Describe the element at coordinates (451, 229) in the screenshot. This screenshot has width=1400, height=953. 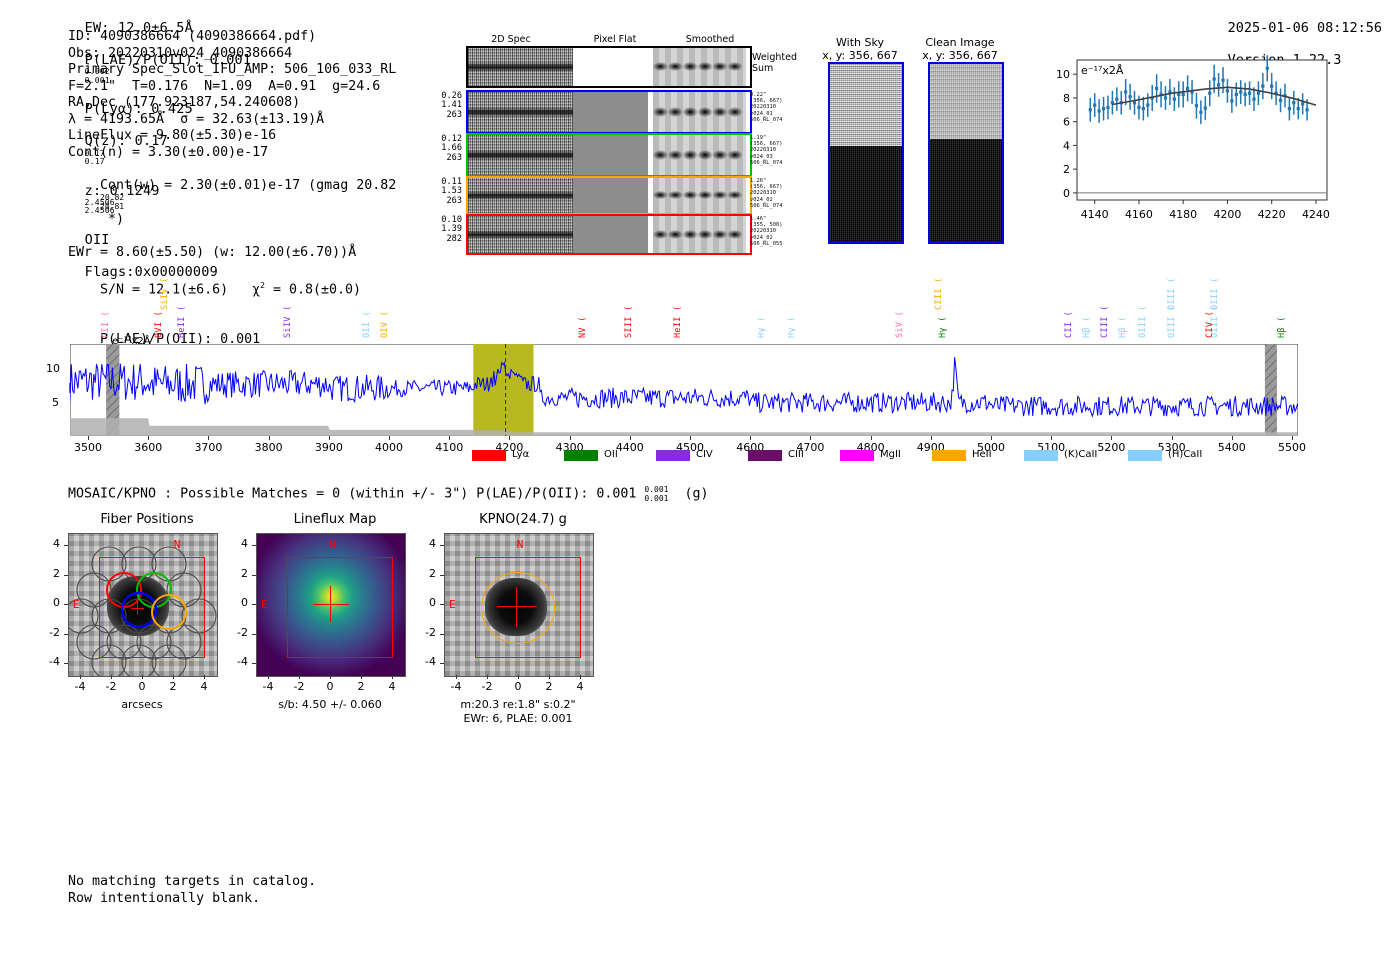
I see `dither-3-stats: 0.10 1.39 282` at that location.